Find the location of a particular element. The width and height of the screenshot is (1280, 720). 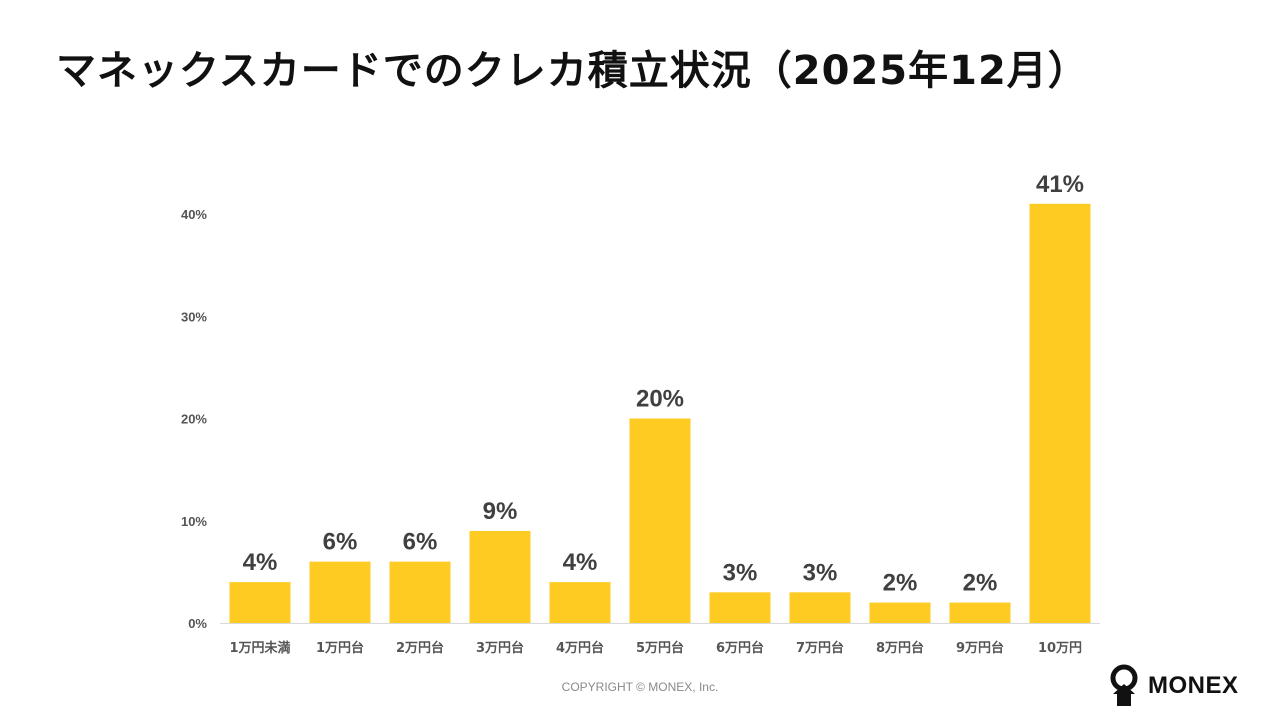

y-tick-label: 40% is located at coordinates (194, 214).